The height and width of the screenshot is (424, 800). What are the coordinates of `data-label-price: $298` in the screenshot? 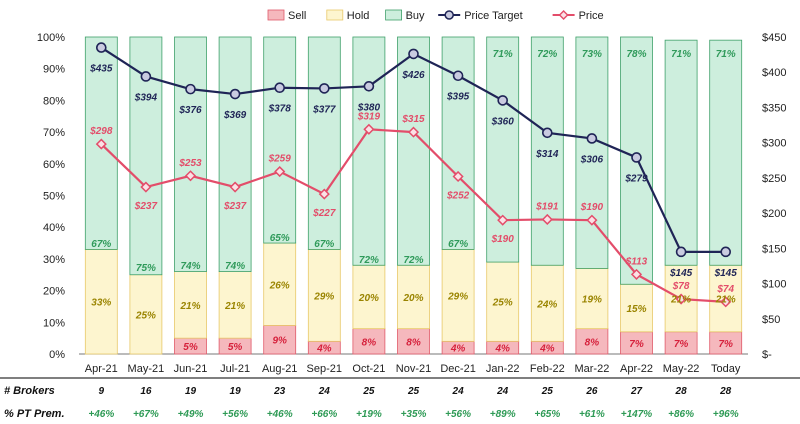 It's located at (101, 131).